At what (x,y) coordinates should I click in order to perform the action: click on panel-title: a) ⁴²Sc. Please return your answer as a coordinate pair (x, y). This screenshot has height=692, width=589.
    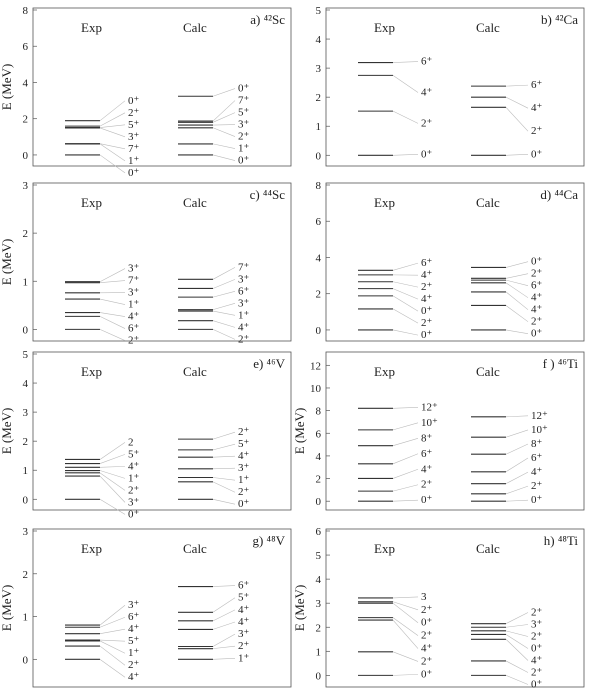
    Looking at the image, I should click on (267, 19).